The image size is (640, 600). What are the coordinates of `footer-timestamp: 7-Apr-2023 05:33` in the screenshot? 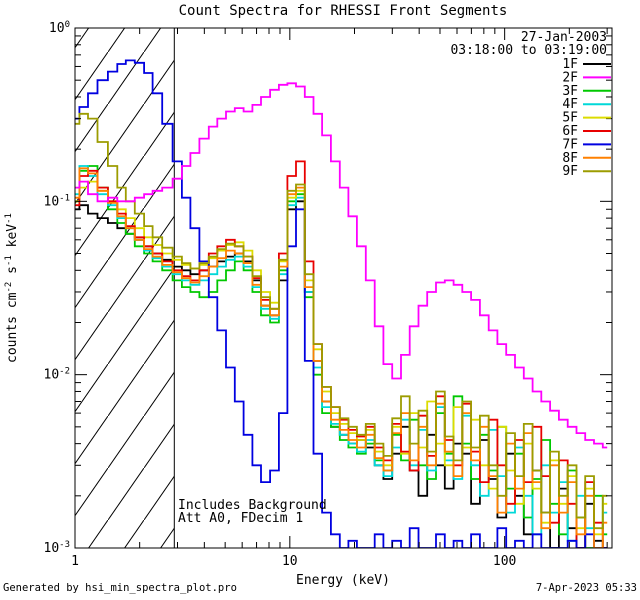 It's located at (586, 588).